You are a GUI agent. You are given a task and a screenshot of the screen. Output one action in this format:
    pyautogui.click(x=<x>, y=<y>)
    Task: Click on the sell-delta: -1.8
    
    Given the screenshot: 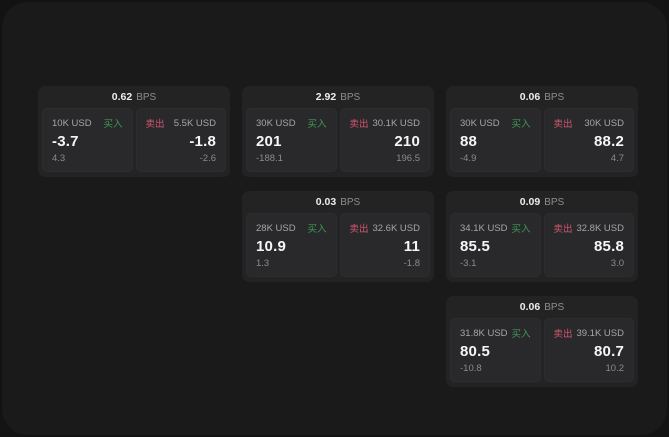 What is the action you would take?
    pyautogui.click(x=411, y=263)
    